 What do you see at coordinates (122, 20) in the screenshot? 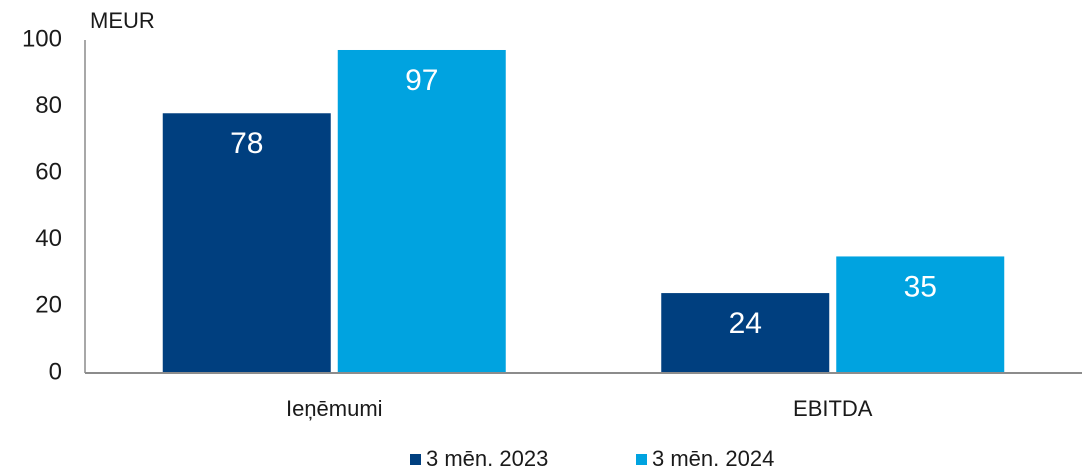
I see `y-axis-label: MEUR` at bounding box center [122, 20].